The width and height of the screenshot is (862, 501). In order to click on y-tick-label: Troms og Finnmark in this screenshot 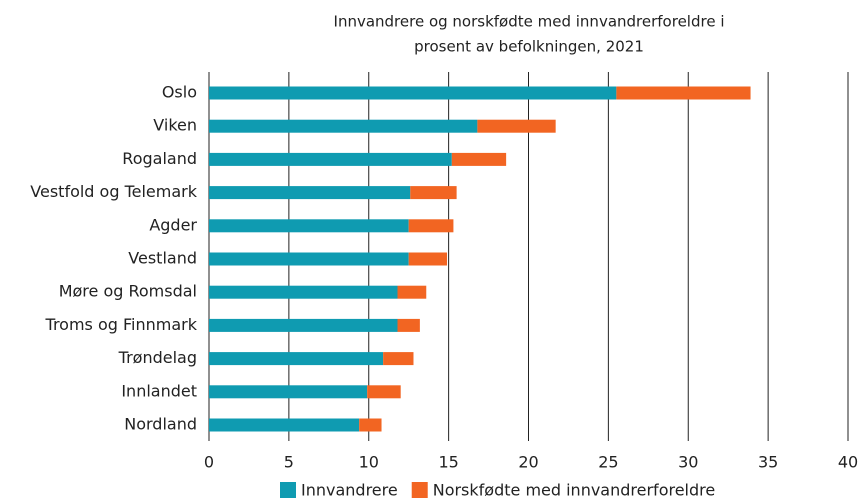, I will do `click(121, 324)`.